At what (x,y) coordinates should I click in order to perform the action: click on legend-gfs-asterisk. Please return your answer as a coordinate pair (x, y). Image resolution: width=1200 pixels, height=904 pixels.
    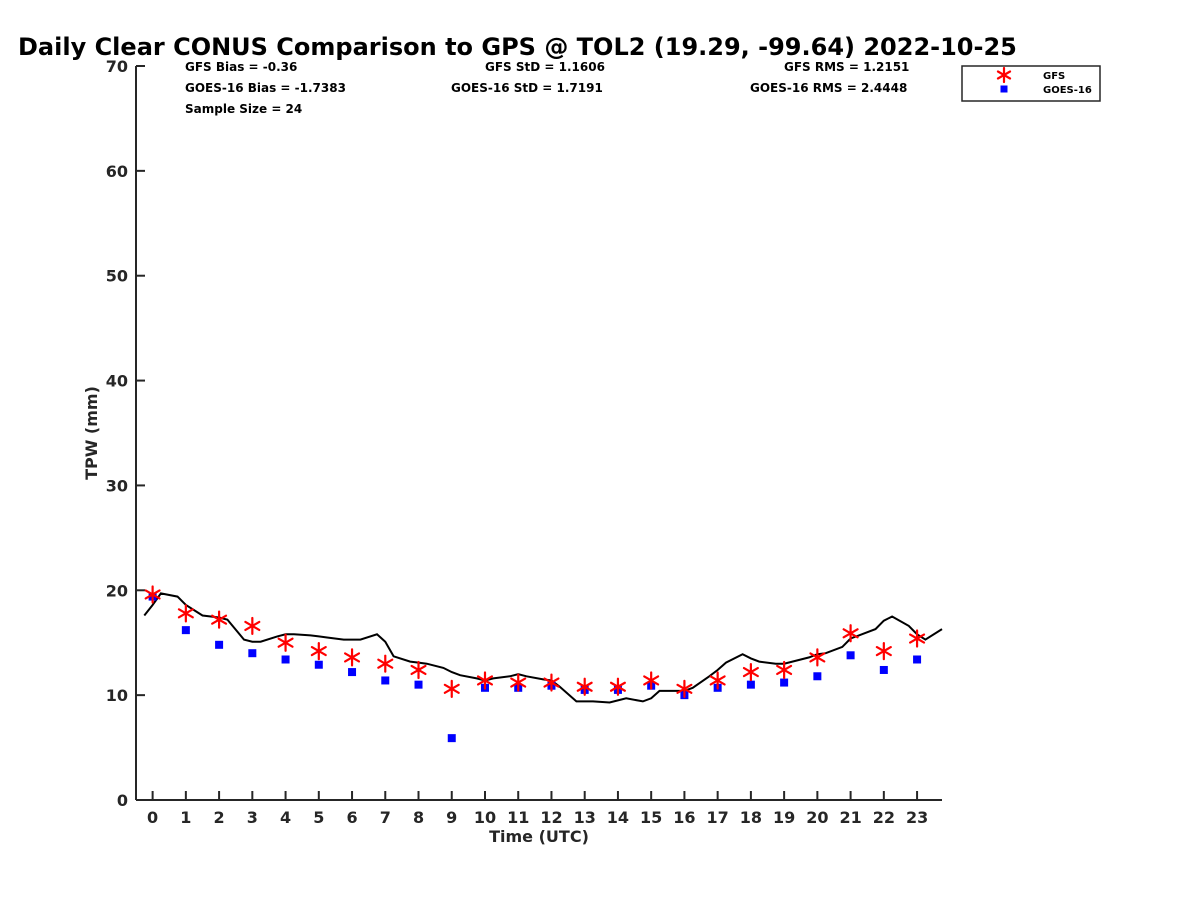
    Looking at the image, I should click on (1004, 75).